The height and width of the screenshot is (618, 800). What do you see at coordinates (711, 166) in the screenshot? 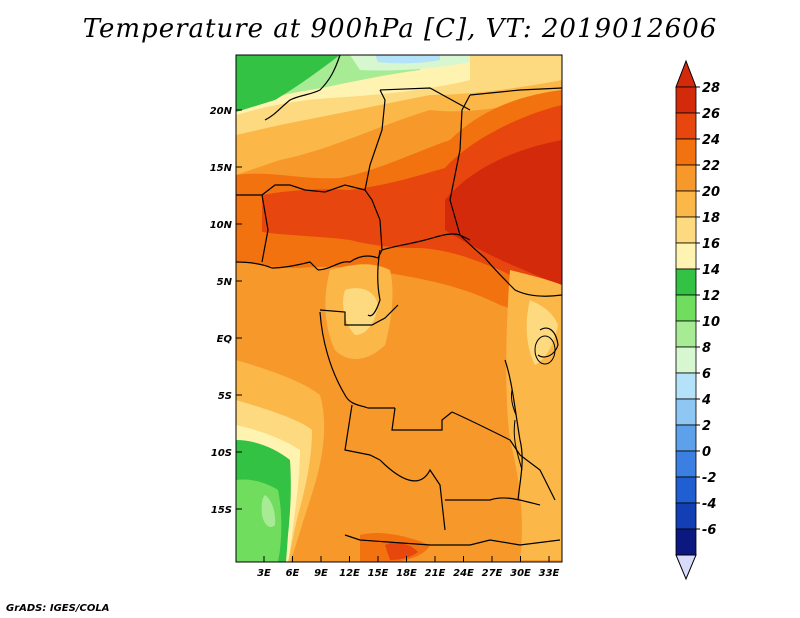
I see `colorbar-label: 22` at bounding box center [711, 166].